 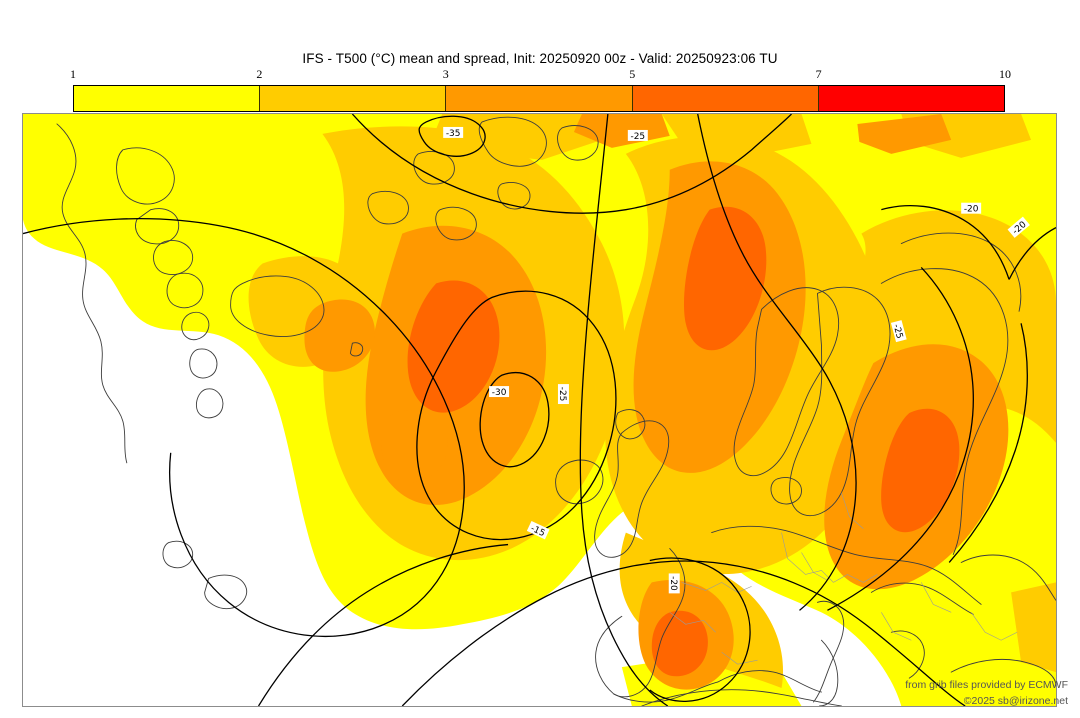 I want to click on contour-label--25-east: -25, so click(x=899, y=331).